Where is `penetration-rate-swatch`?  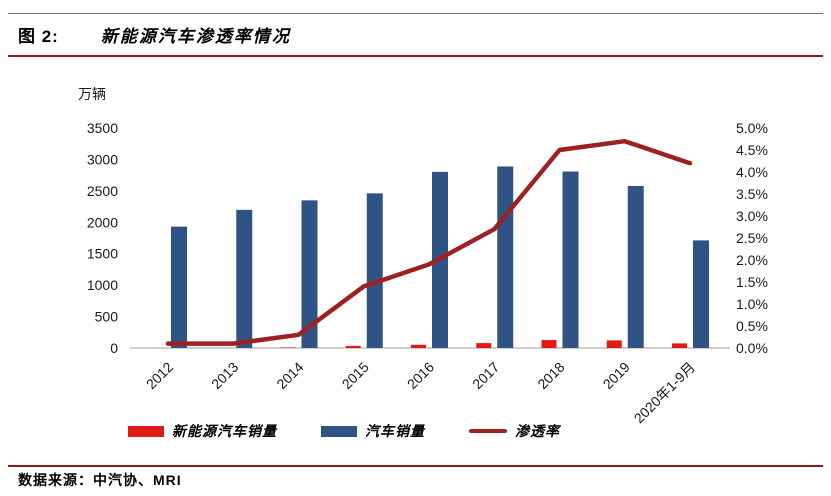 penetration-rate-swatch is located at coordinates (488, 431).